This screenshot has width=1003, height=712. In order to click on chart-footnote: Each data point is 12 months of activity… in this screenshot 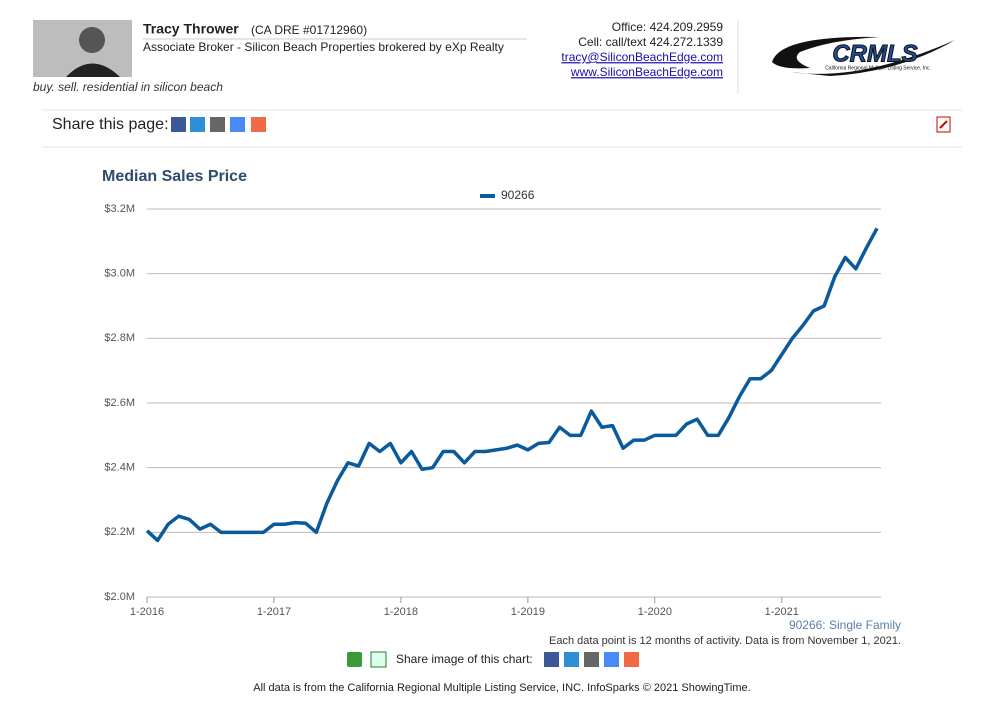, I will do `click(725, 641)`.